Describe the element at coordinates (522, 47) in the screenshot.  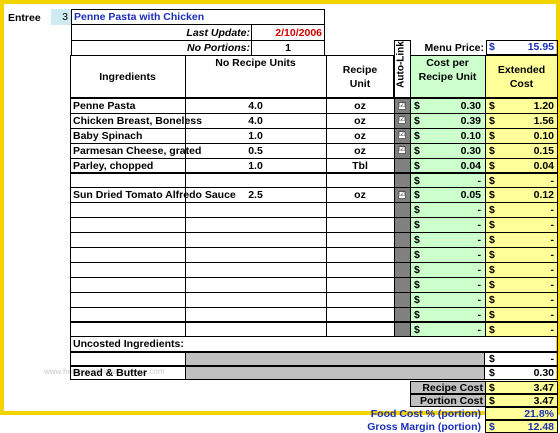
I see `menu-price-field: $ 15.95` at that location.